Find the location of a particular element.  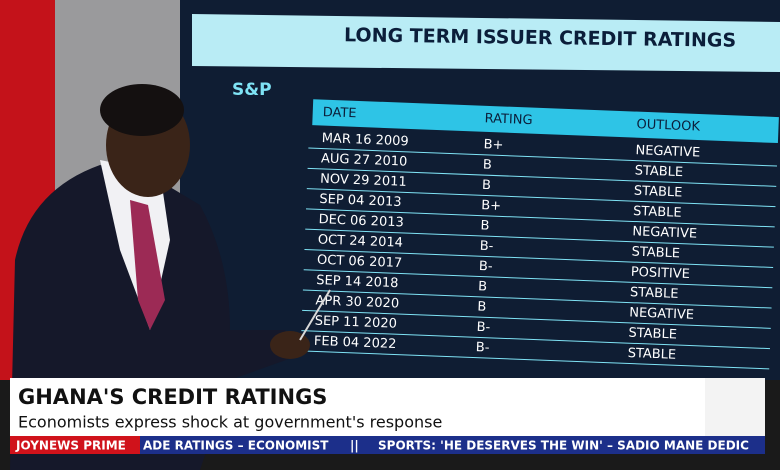

table-header-cell: OUTLOOK is located at coordinates (668, 125).